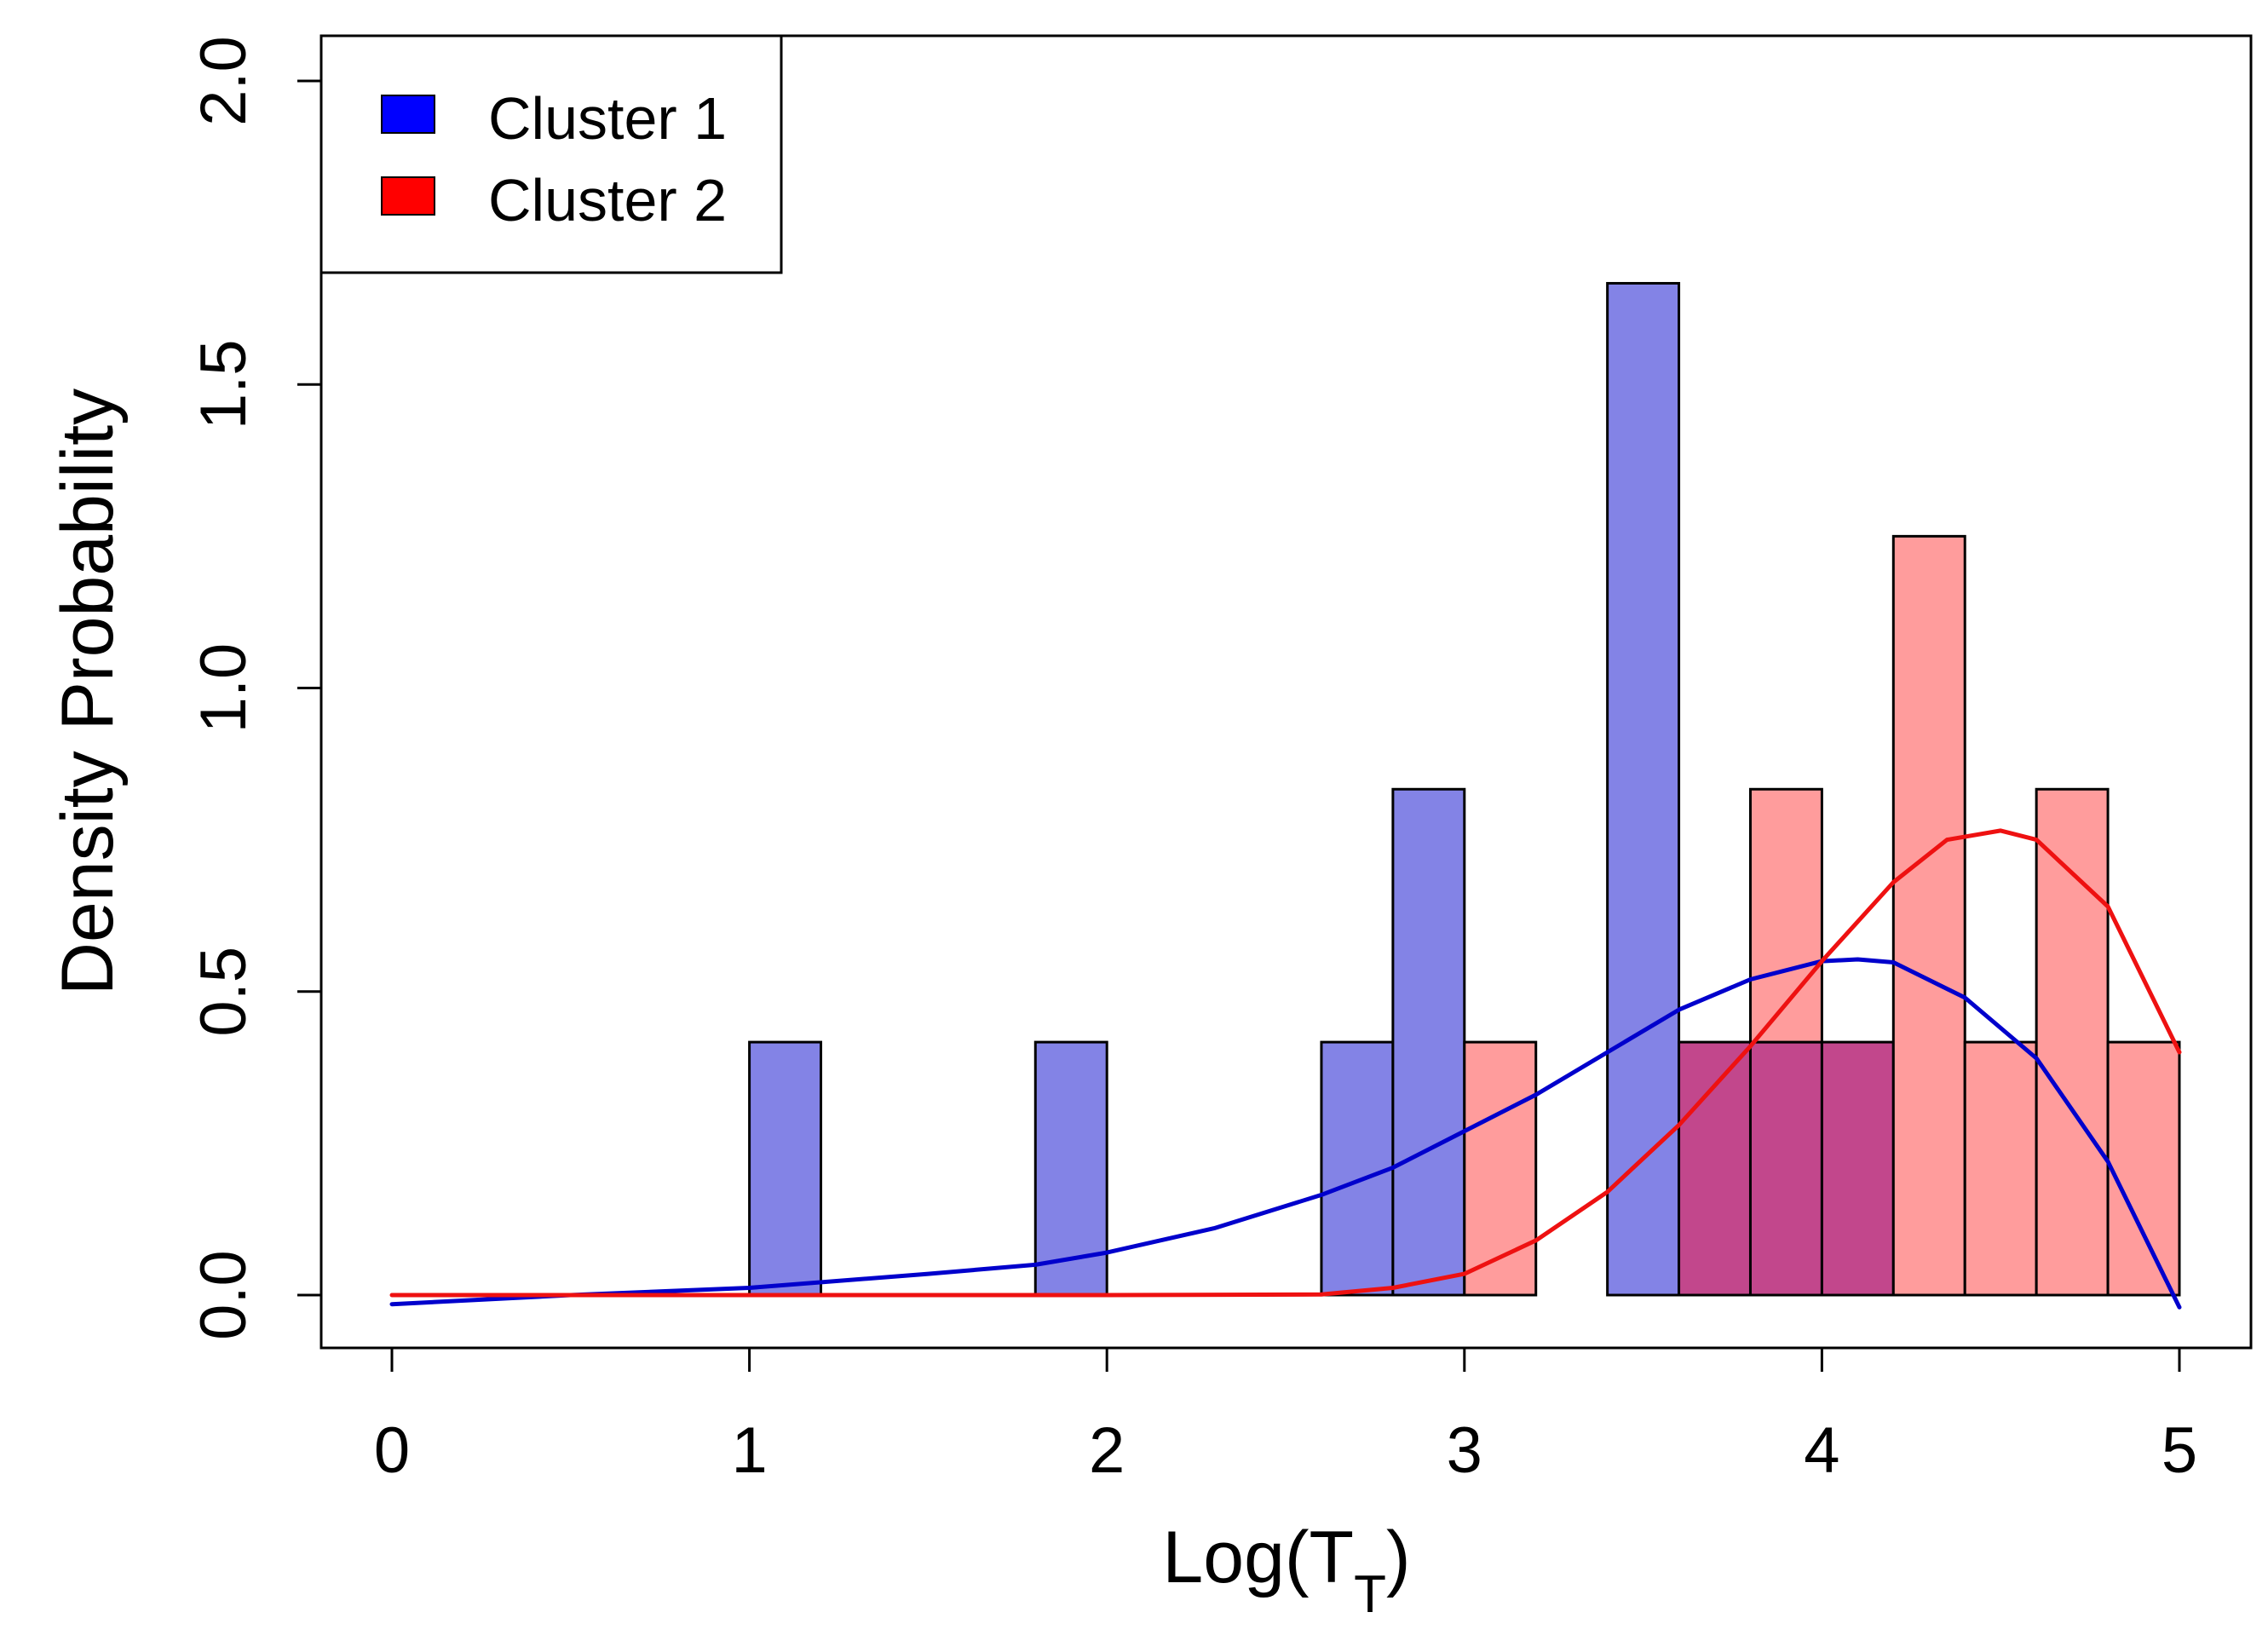 This screenshot has width=2268, height=1641. I want to click on y-tick-label-0-0: 0.0, so click(224, 1295).